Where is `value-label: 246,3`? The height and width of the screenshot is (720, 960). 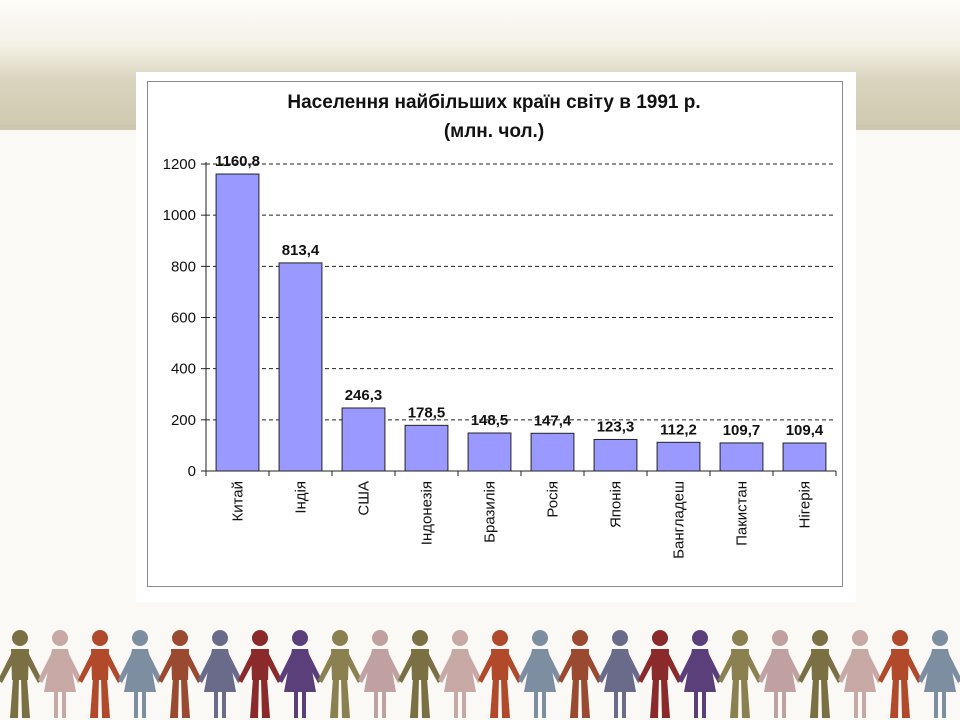 value-label: 246,3 is located at coordinates (364, 395).